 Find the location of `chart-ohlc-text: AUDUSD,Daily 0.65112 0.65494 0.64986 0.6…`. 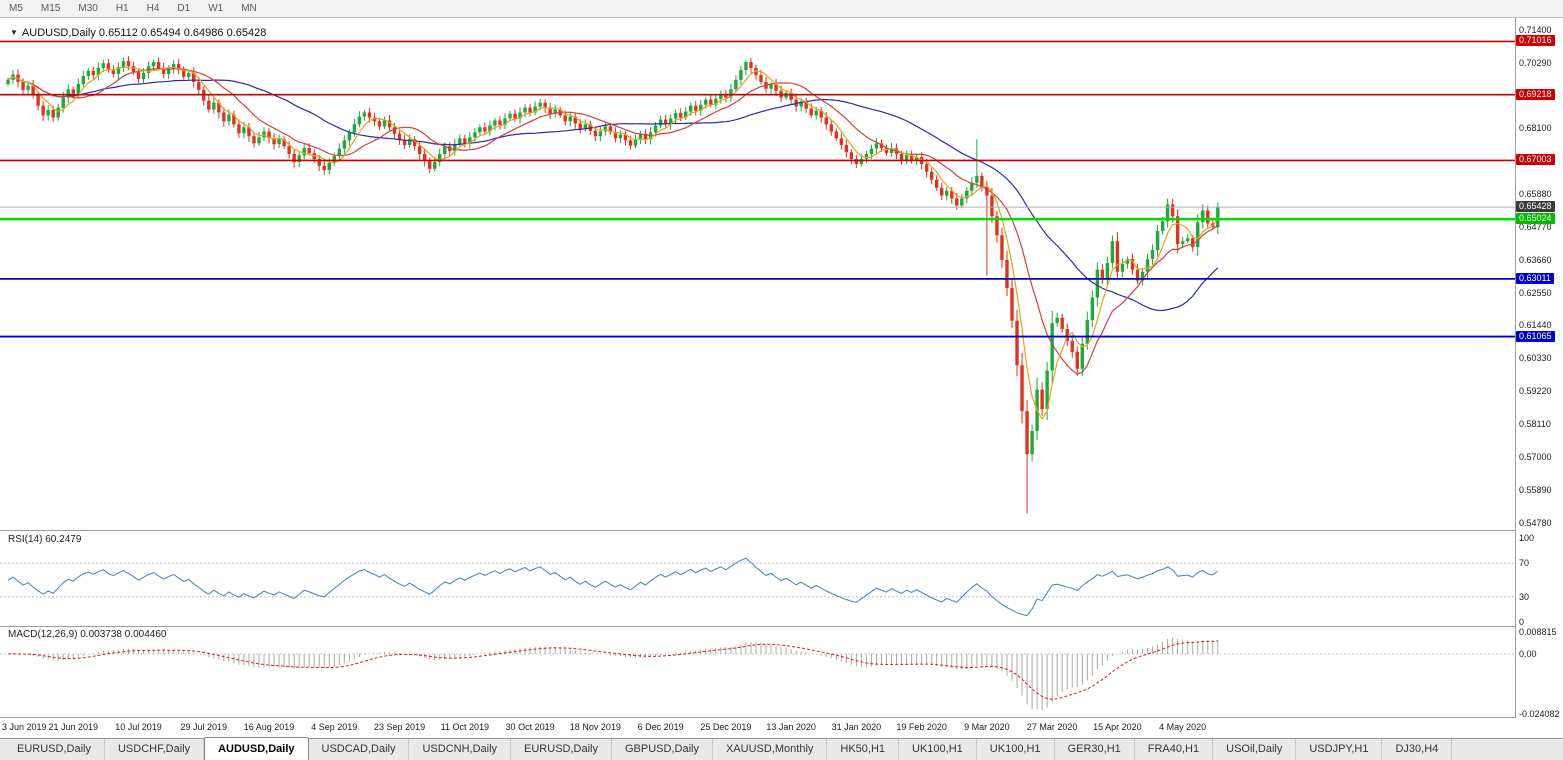

chart-ohlc-text: AUDUSD,Daily 0.65112 0.65494 0.64986 0.6… is located at coordinates (144, 33).